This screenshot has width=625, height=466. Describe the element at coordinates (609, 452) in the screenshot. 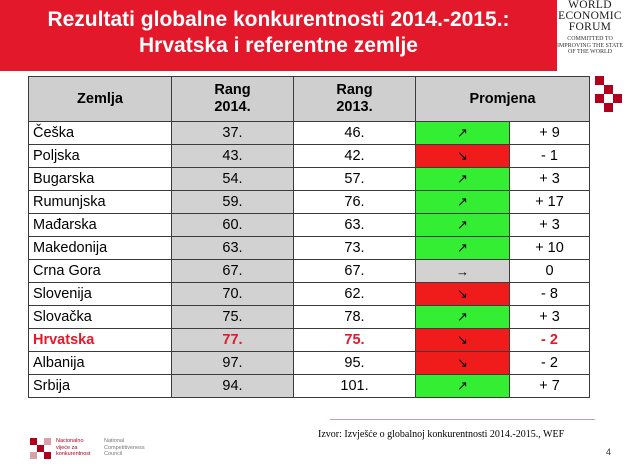

I see `page-number: 4` at that location.